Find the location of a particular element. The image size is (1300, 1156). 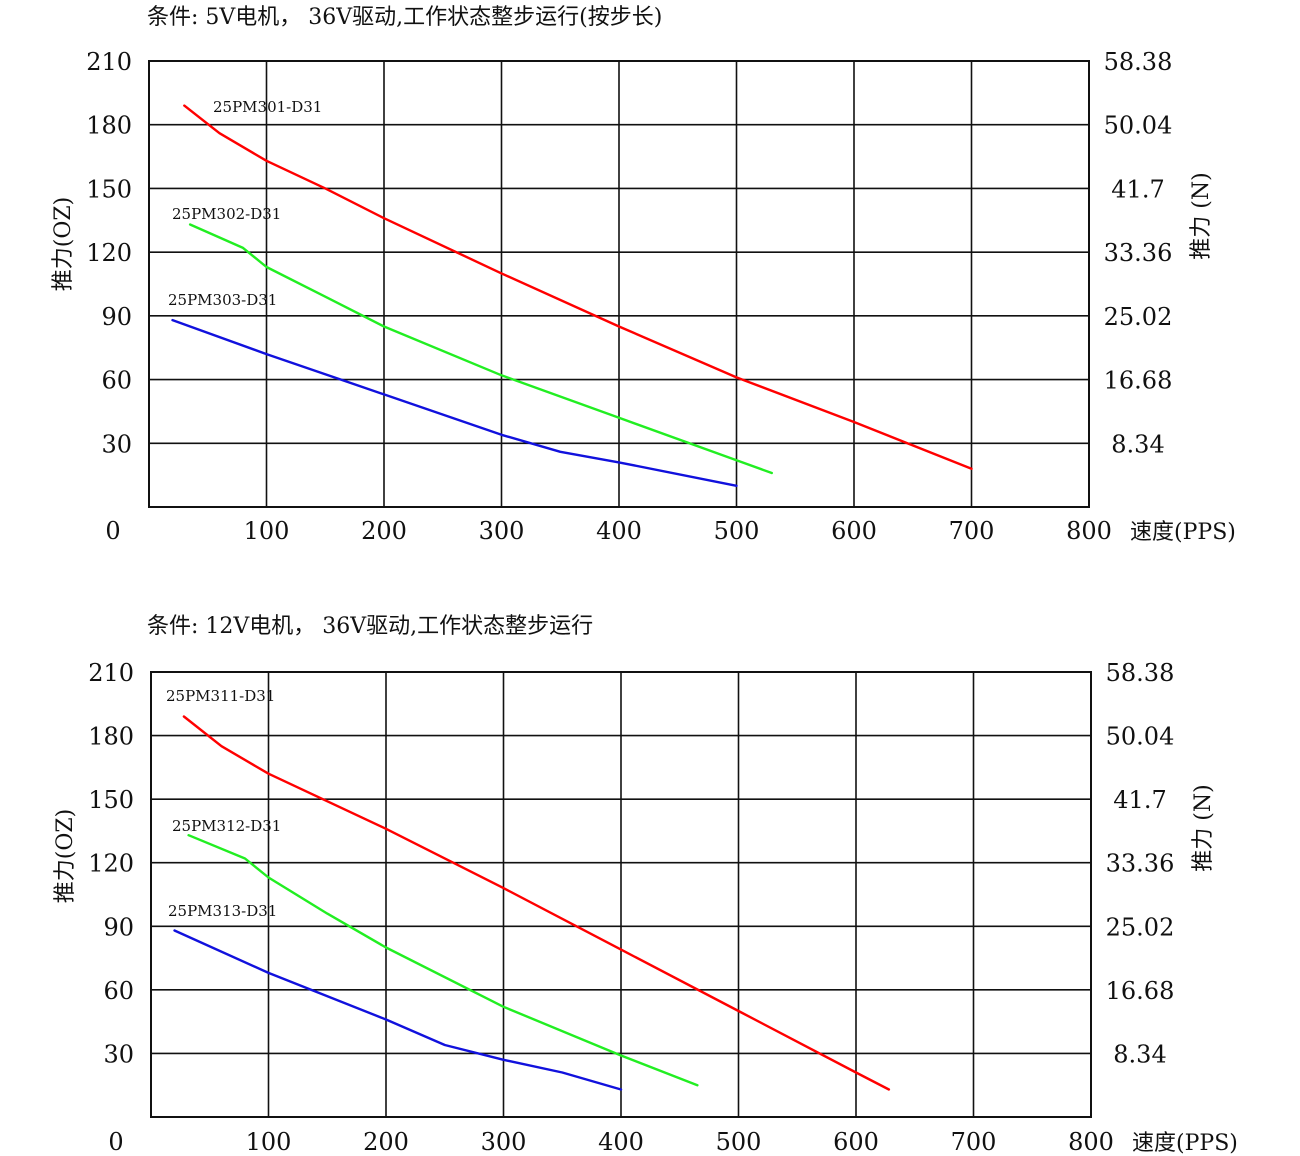

series-label: 25PM313-D31 is located at coordinates (222, 911).